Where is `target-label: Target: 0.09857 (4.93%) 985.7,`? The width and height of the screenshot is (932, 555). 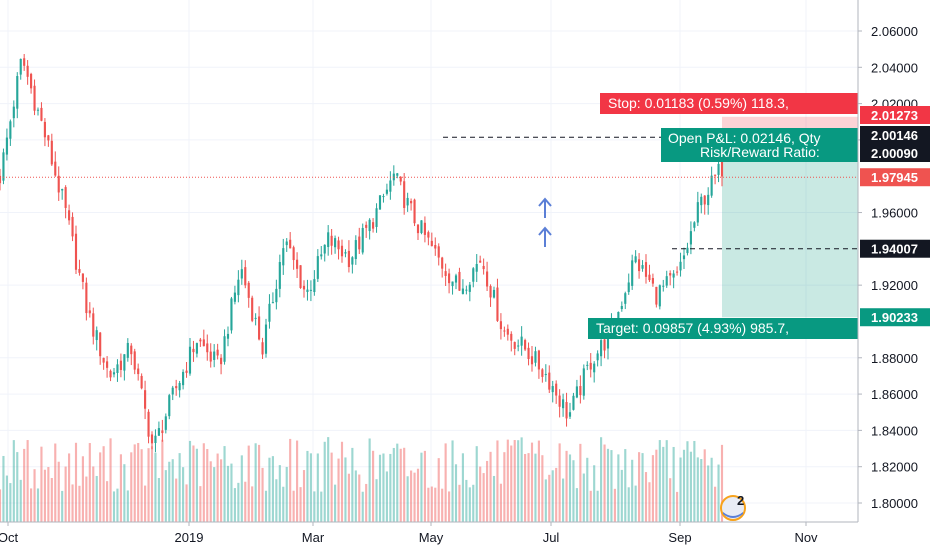 target-label: Target: 0.09857 (4.93%) 985.7, is located at coordinates (723, 328).